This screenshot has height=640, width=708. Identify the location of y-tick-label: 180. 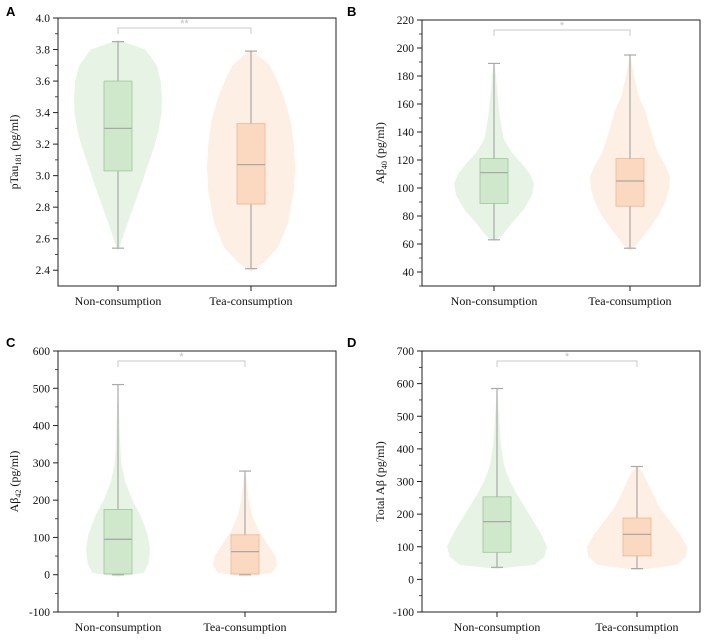
(406, 77).